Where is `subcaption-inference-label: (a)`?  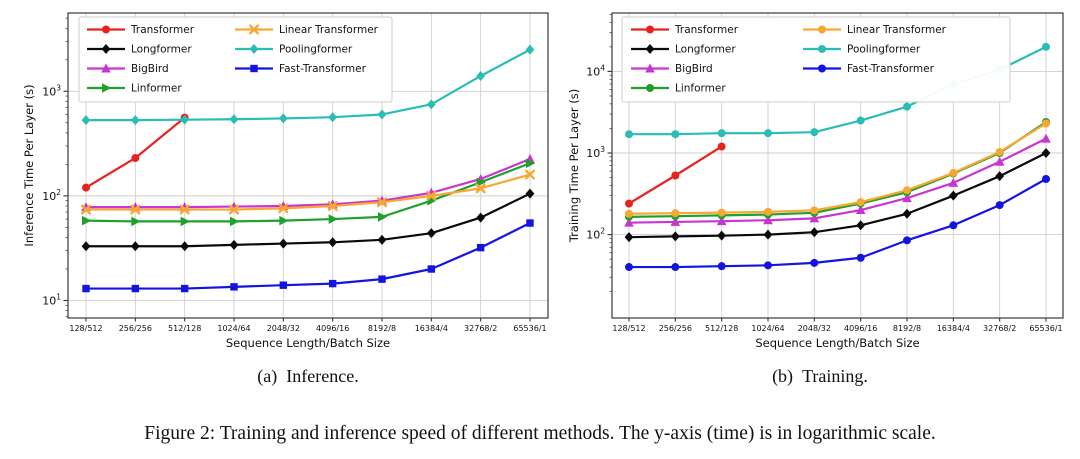
subcaption-inference-label: (a) is located at coordinates (267, 376).